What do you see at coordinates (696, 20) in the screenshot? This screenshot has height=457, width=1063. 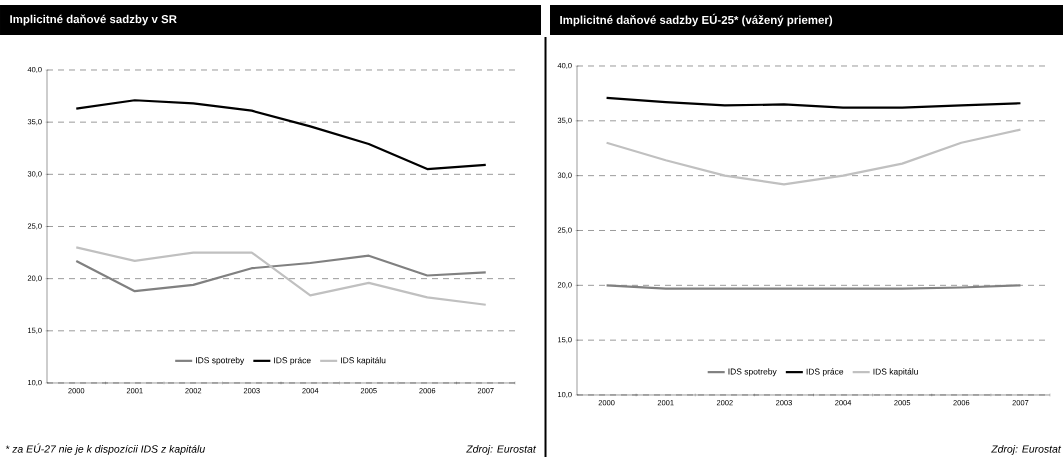 I see `chart-title: Implicitné daňové sadzby EÚ-25* (vážený priemer)` at bounding box center [696, 20].